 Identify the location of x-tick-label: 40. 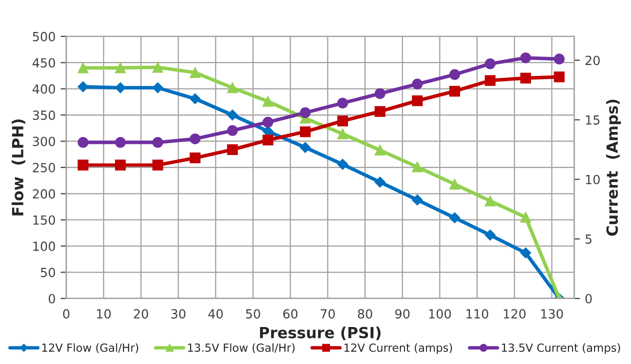
(215, 314).